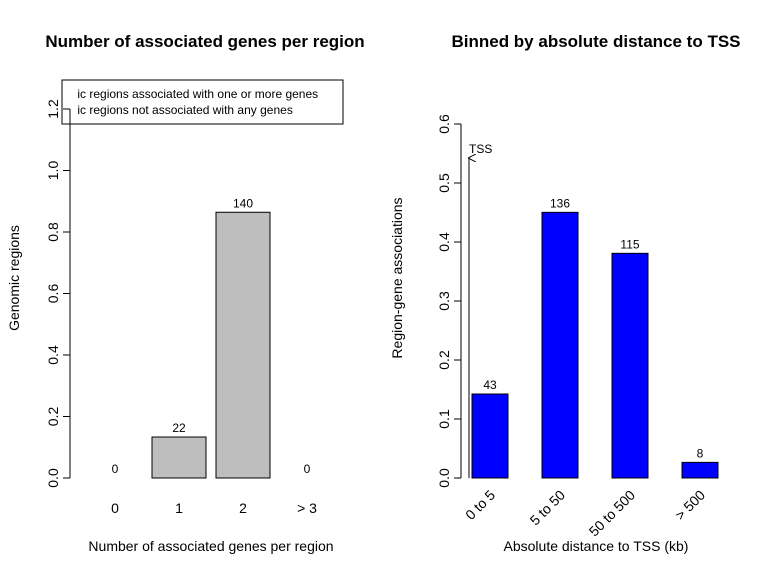 The image size is (768, 576). Describe the element at coordinates (444, 301) in the screenshot. I see `y-tick-label: 0.3` at that location.